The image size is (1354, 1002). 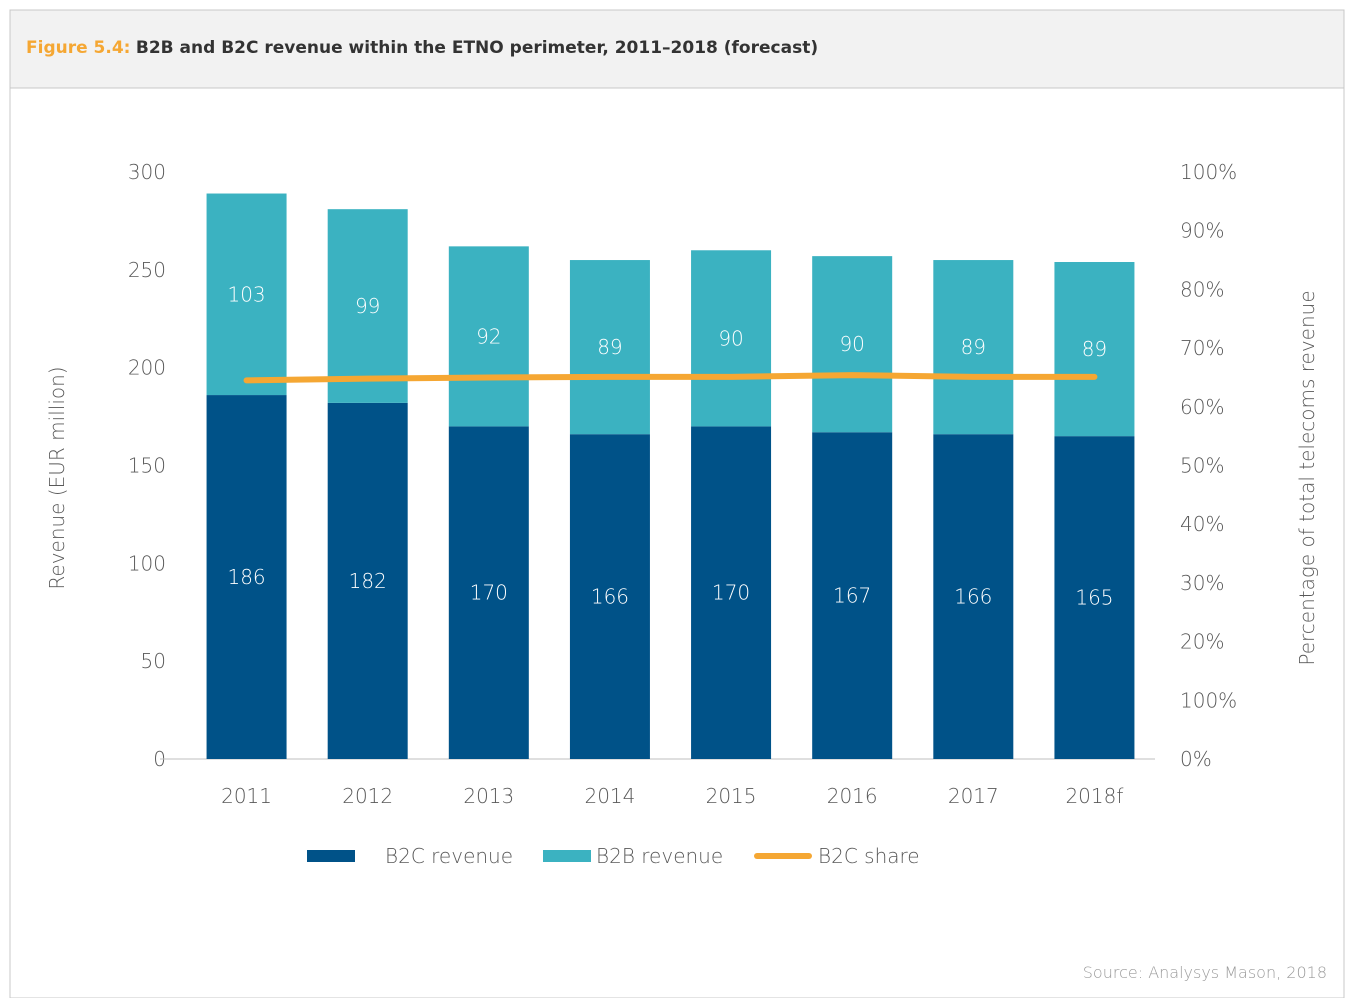 I want to click on figure-number: Figure 5.4:, so click(x=78, y=48).